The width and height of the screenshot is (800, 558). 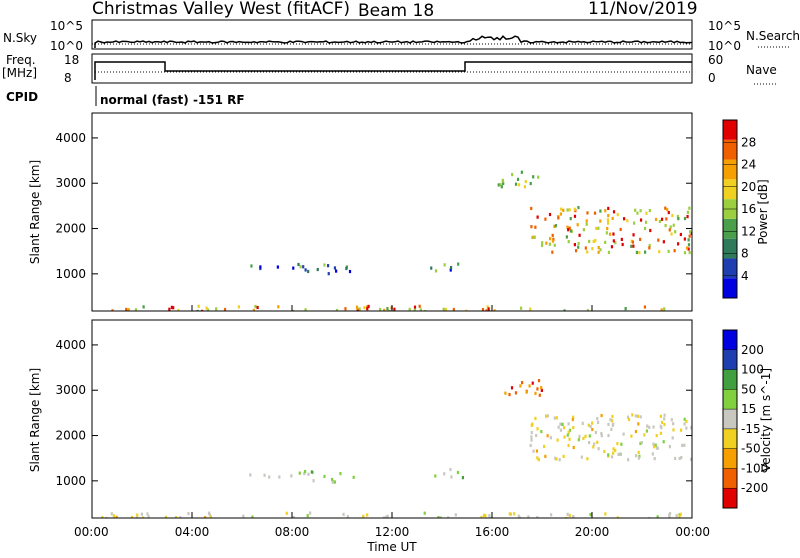 I want to click on y-tick-label: 3000, so click(x=70, y=183).